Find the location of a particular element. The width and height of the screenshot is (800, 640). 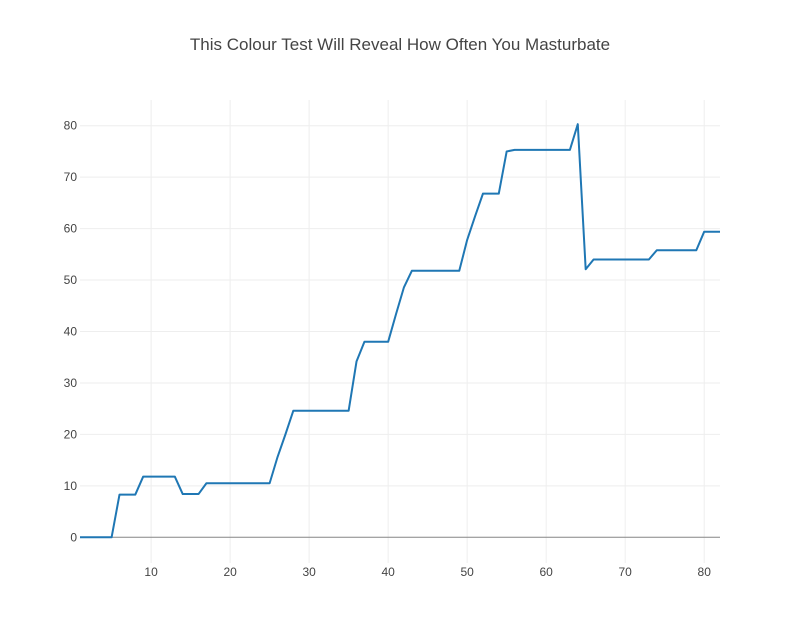

x-tick-label: 50 is located at coordinates (467, 572).